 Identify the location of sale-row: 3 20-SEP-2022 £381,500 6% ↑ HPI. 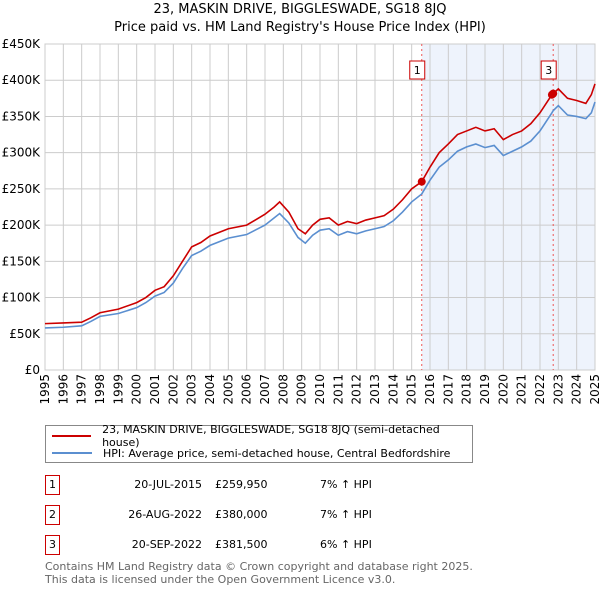
(295, 545).